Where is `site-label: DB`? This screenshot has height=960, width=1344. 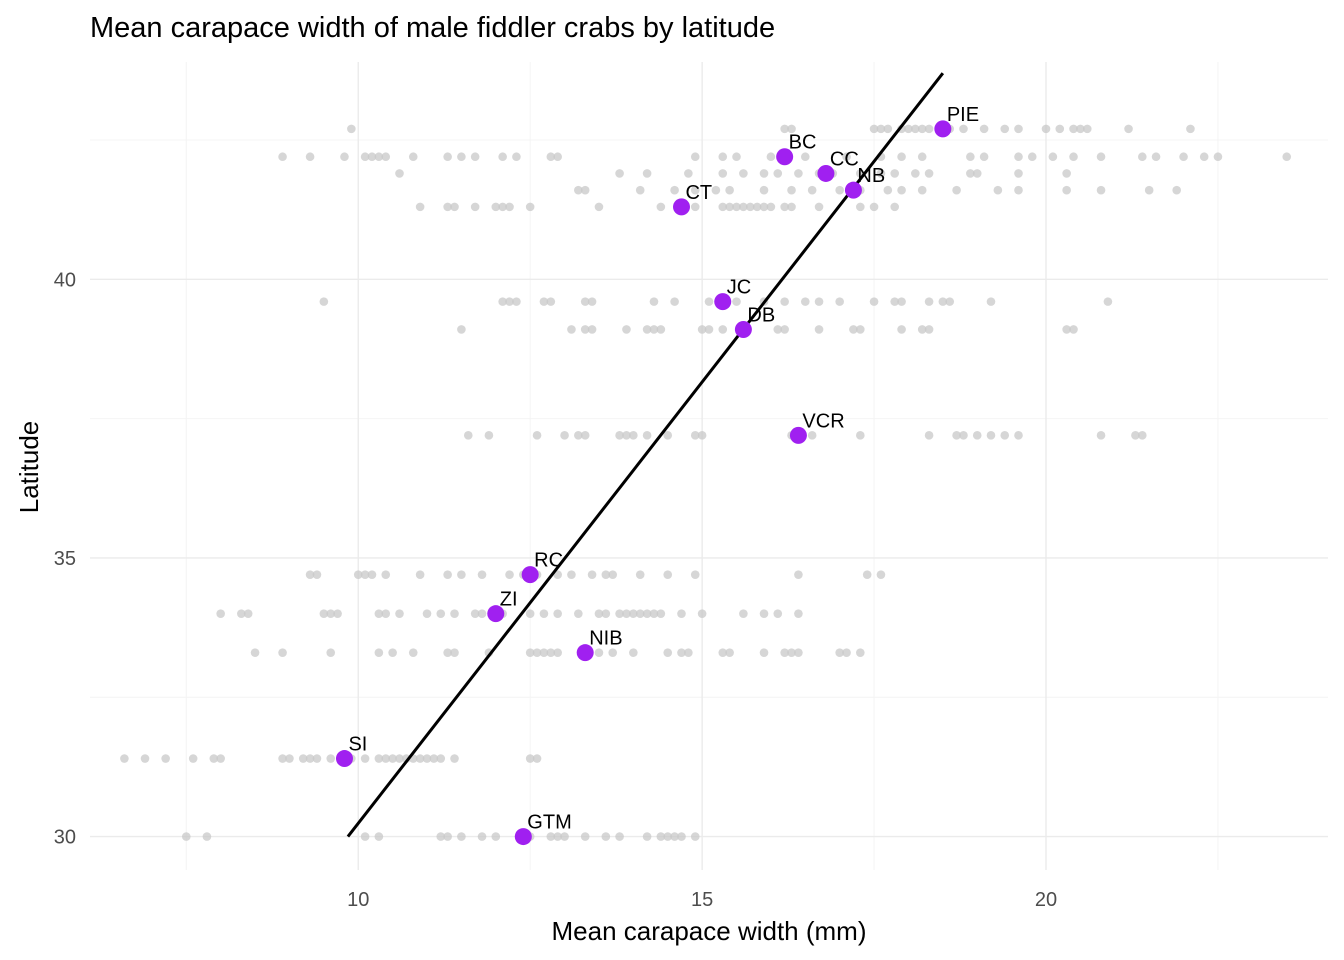
site-label: DB is located at coordinates (761, 315).